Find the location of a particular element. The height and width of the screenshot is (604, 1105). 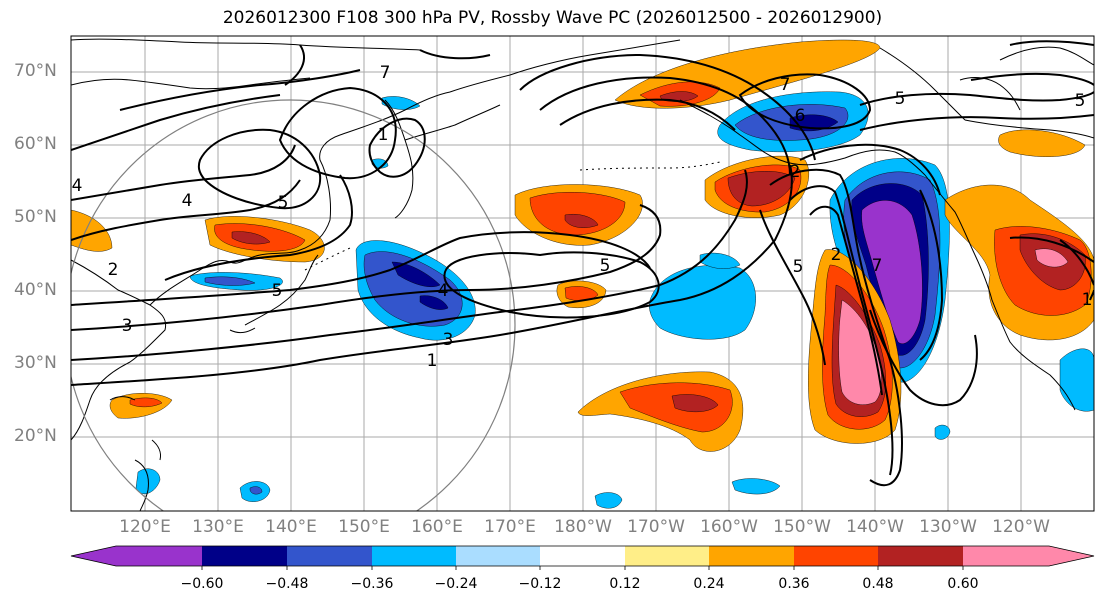

asia-coast is located at coordinates (119, 350).